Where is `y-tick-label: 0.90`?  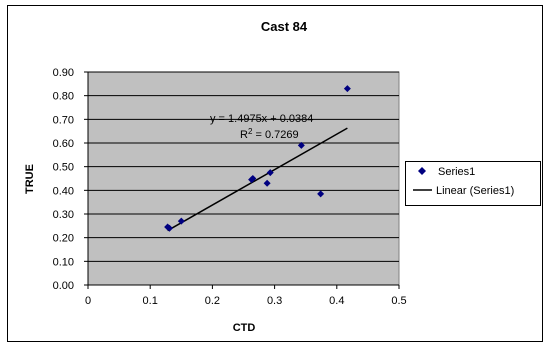
y-tick-label: 0.90 is located at coordinates (63, 73).